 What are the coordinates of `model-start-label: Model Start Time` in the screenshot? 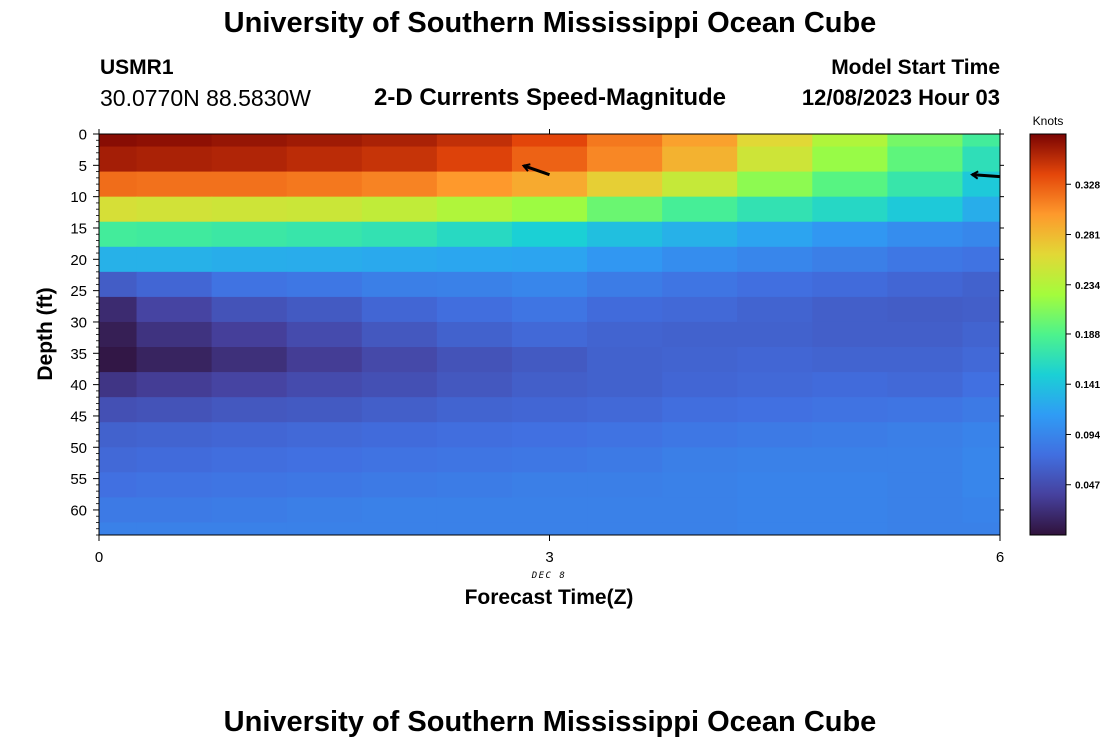 It's located at (915, 67).